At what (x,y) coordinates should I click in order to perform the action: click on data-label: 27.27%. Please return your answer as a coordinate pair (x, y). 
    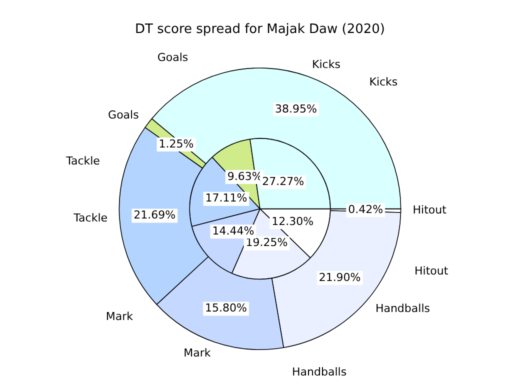
    Looking at the image, I should click on (283, 181).